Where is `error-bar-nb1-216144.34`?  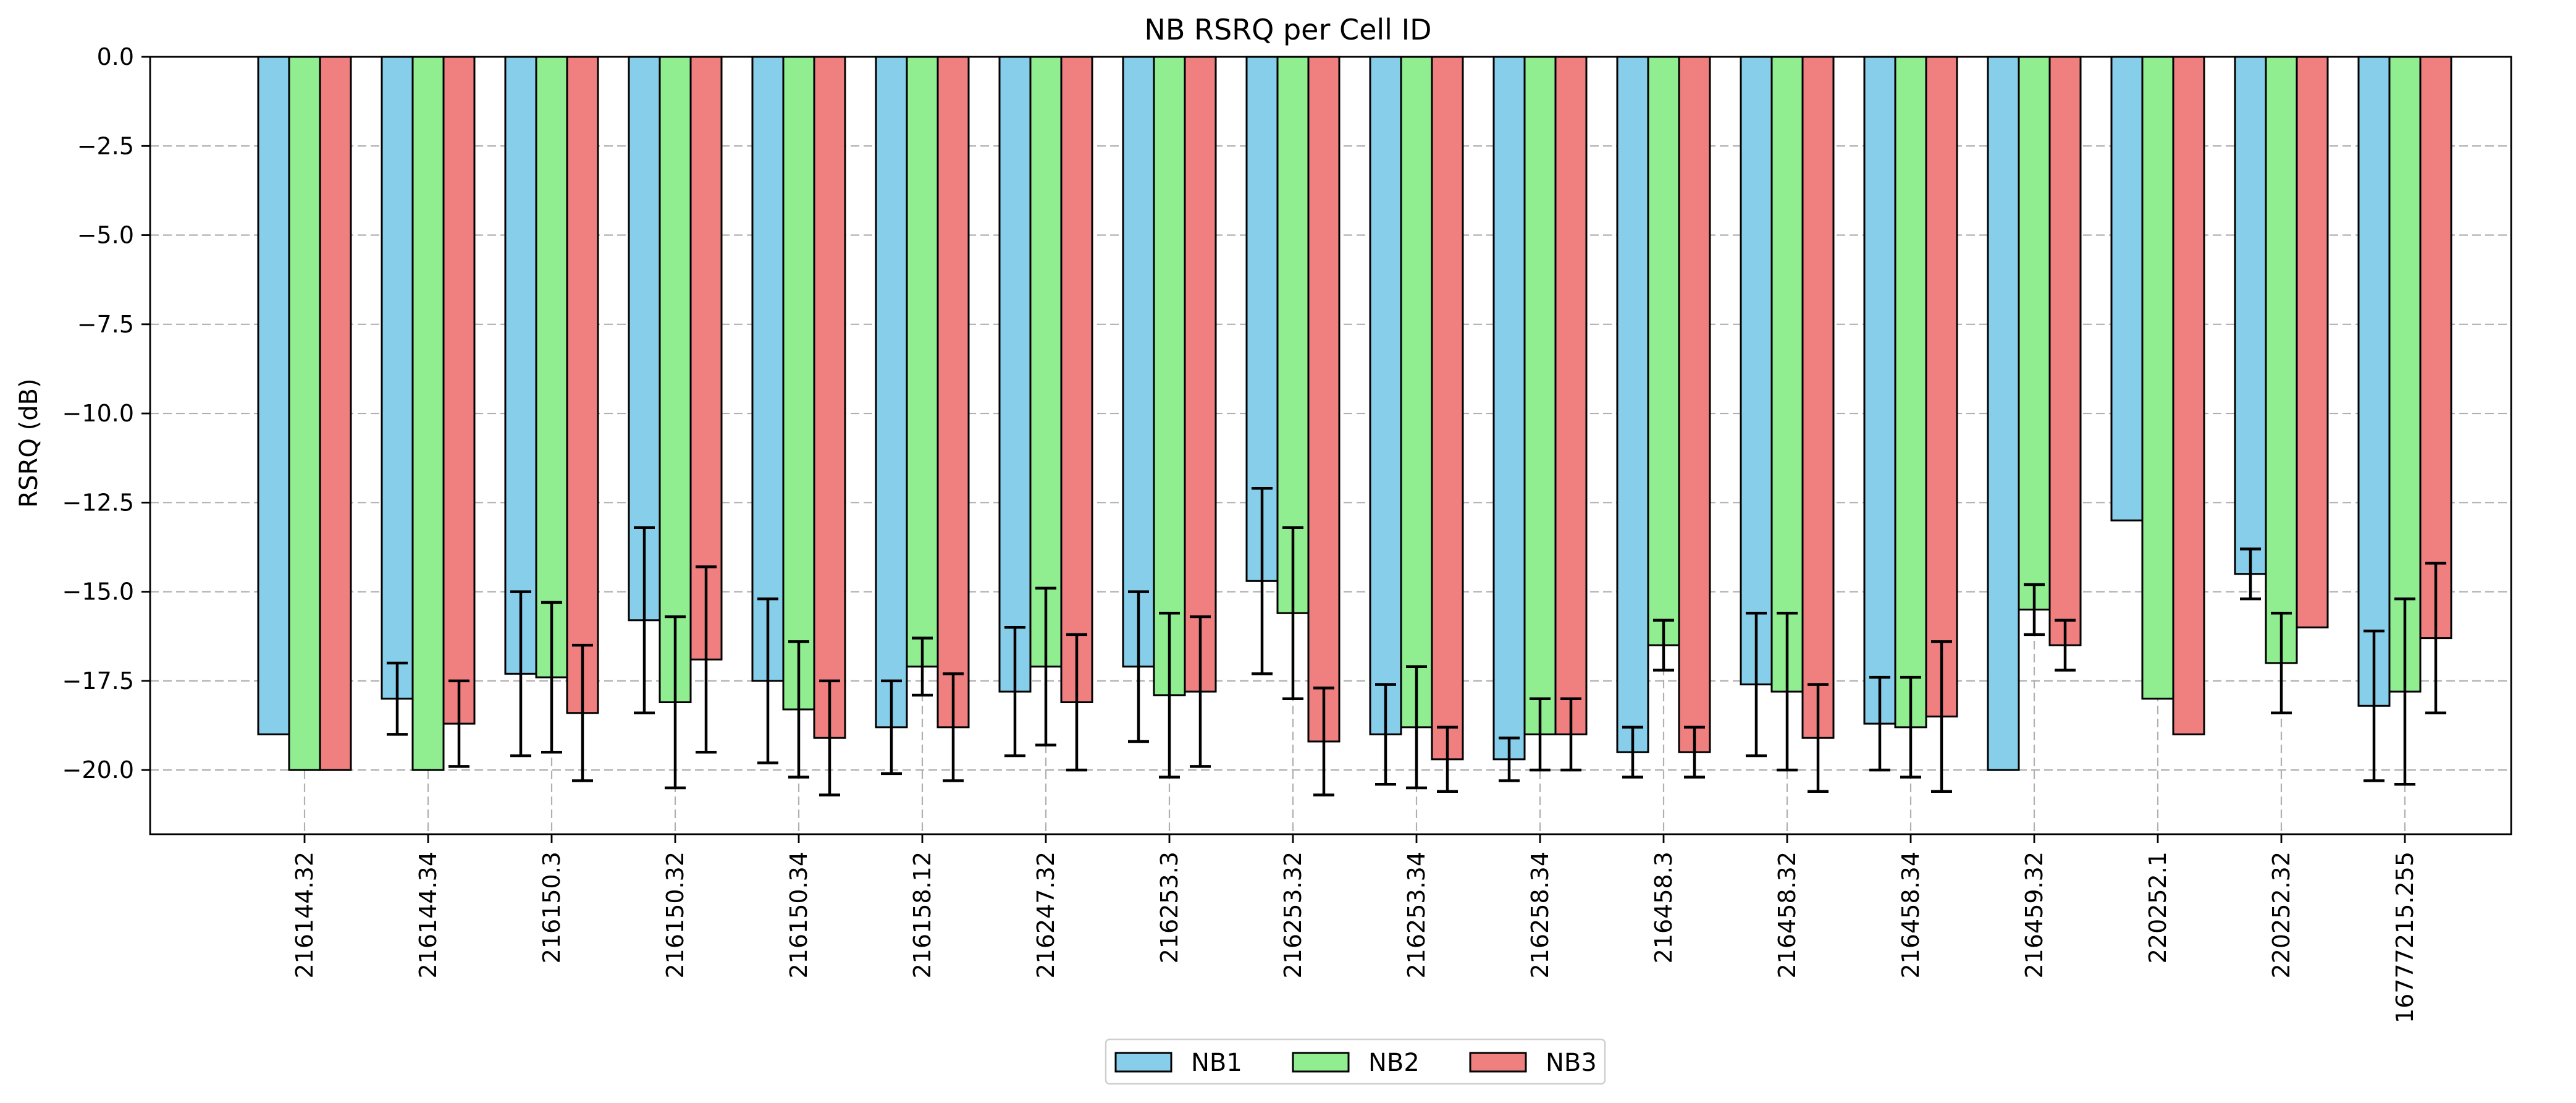 error-bar-nb1-216144.34 is located at coordinates (397, 698).